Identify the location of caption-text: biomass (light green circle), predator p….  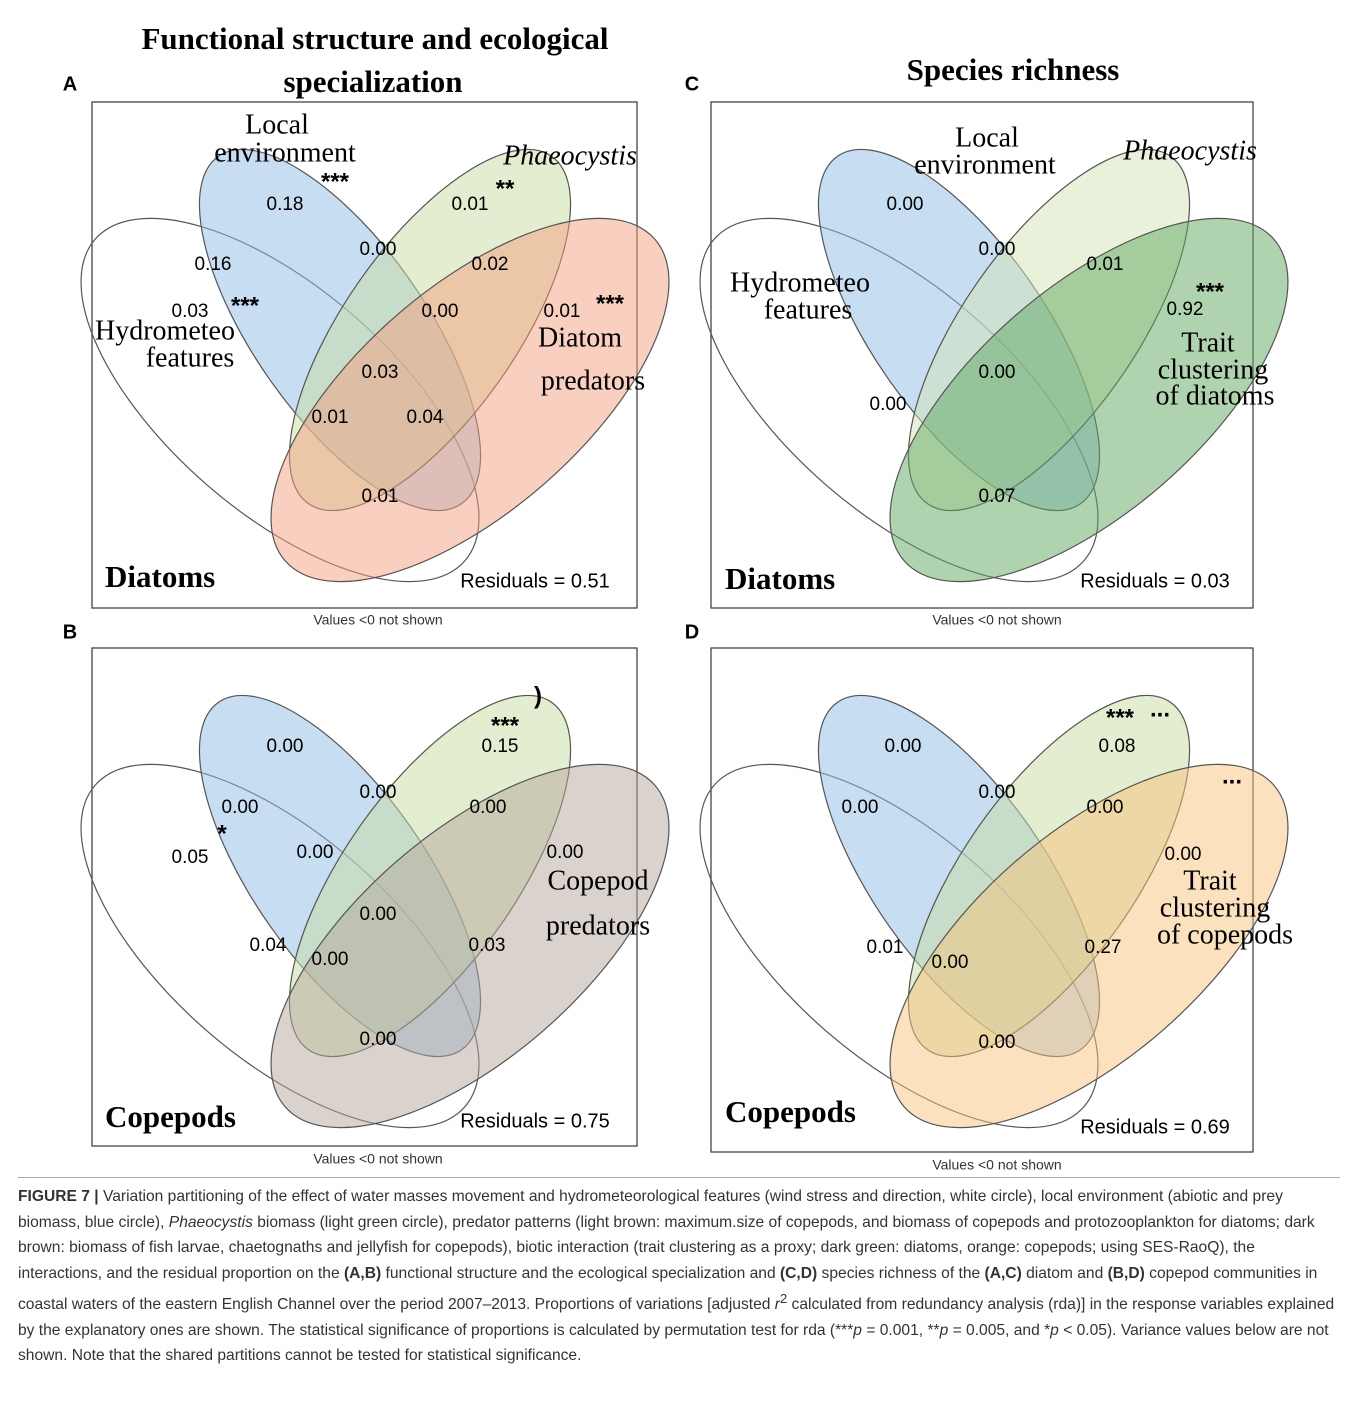
(666, 1247).